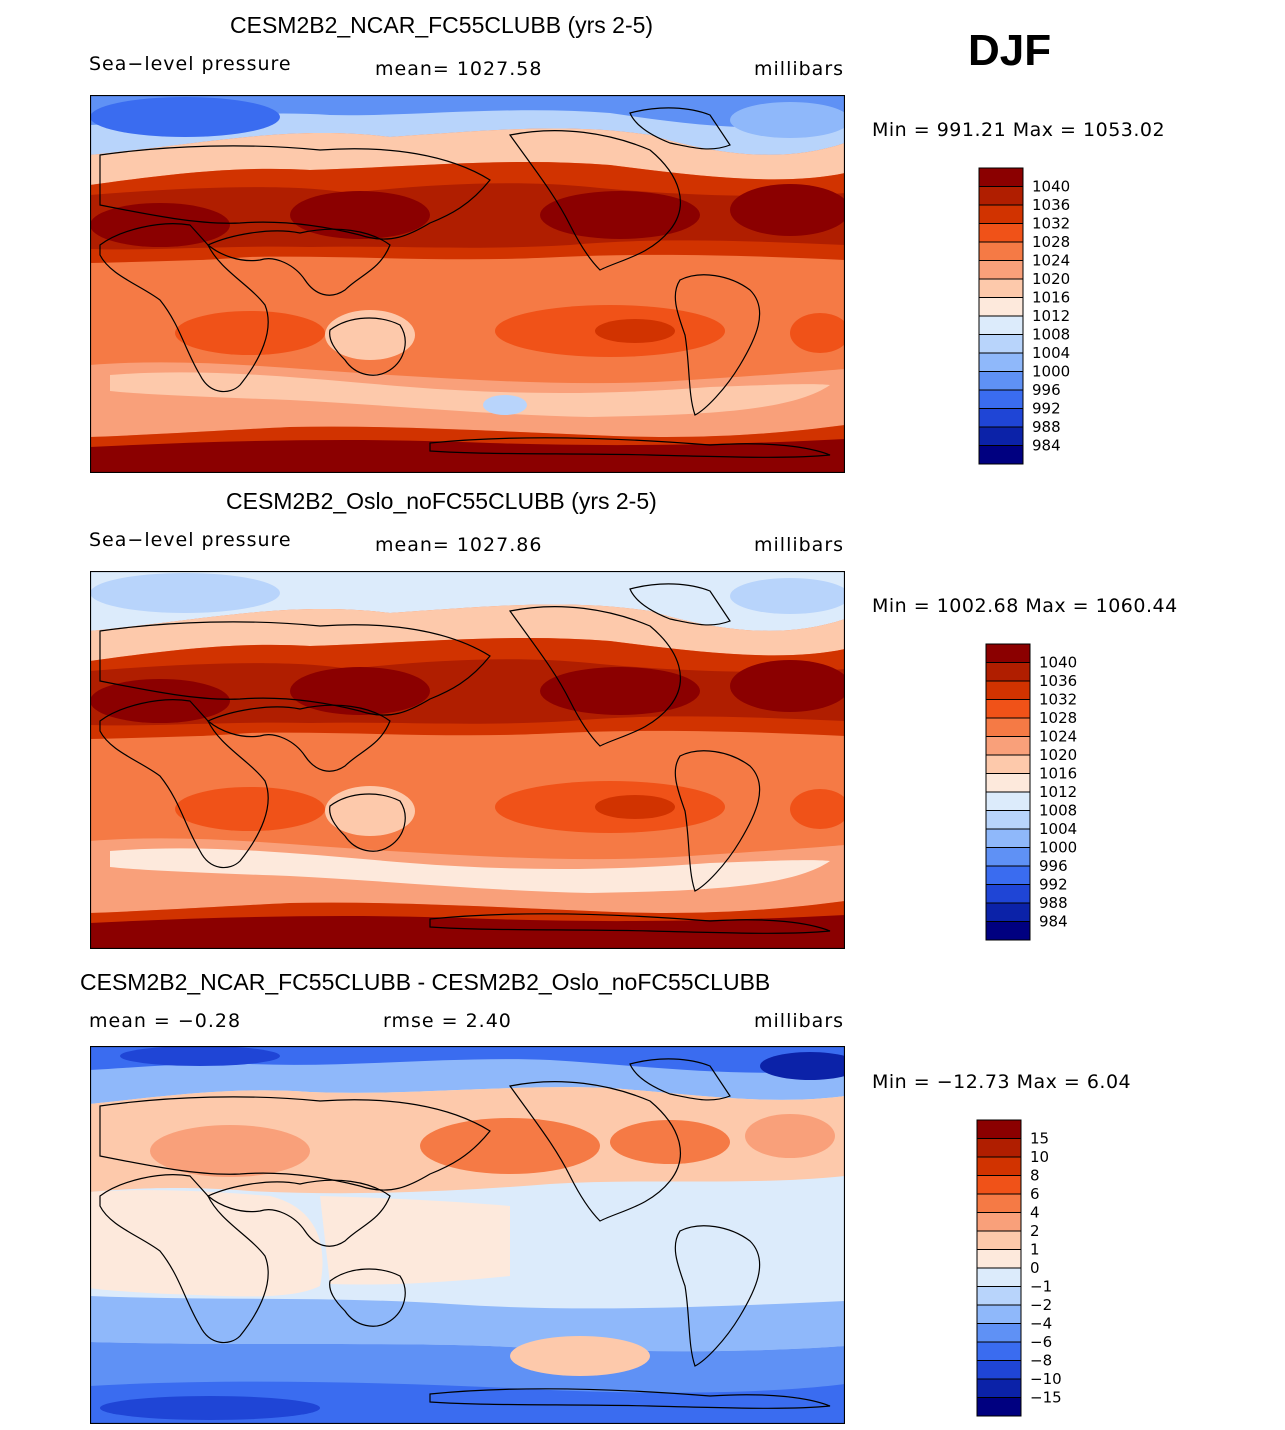 The width and height of the screenshot is (1285, 1430). Describe the element at coordinates (635, 331) in the screenshot. I see `subtropical-high-core` at that location.